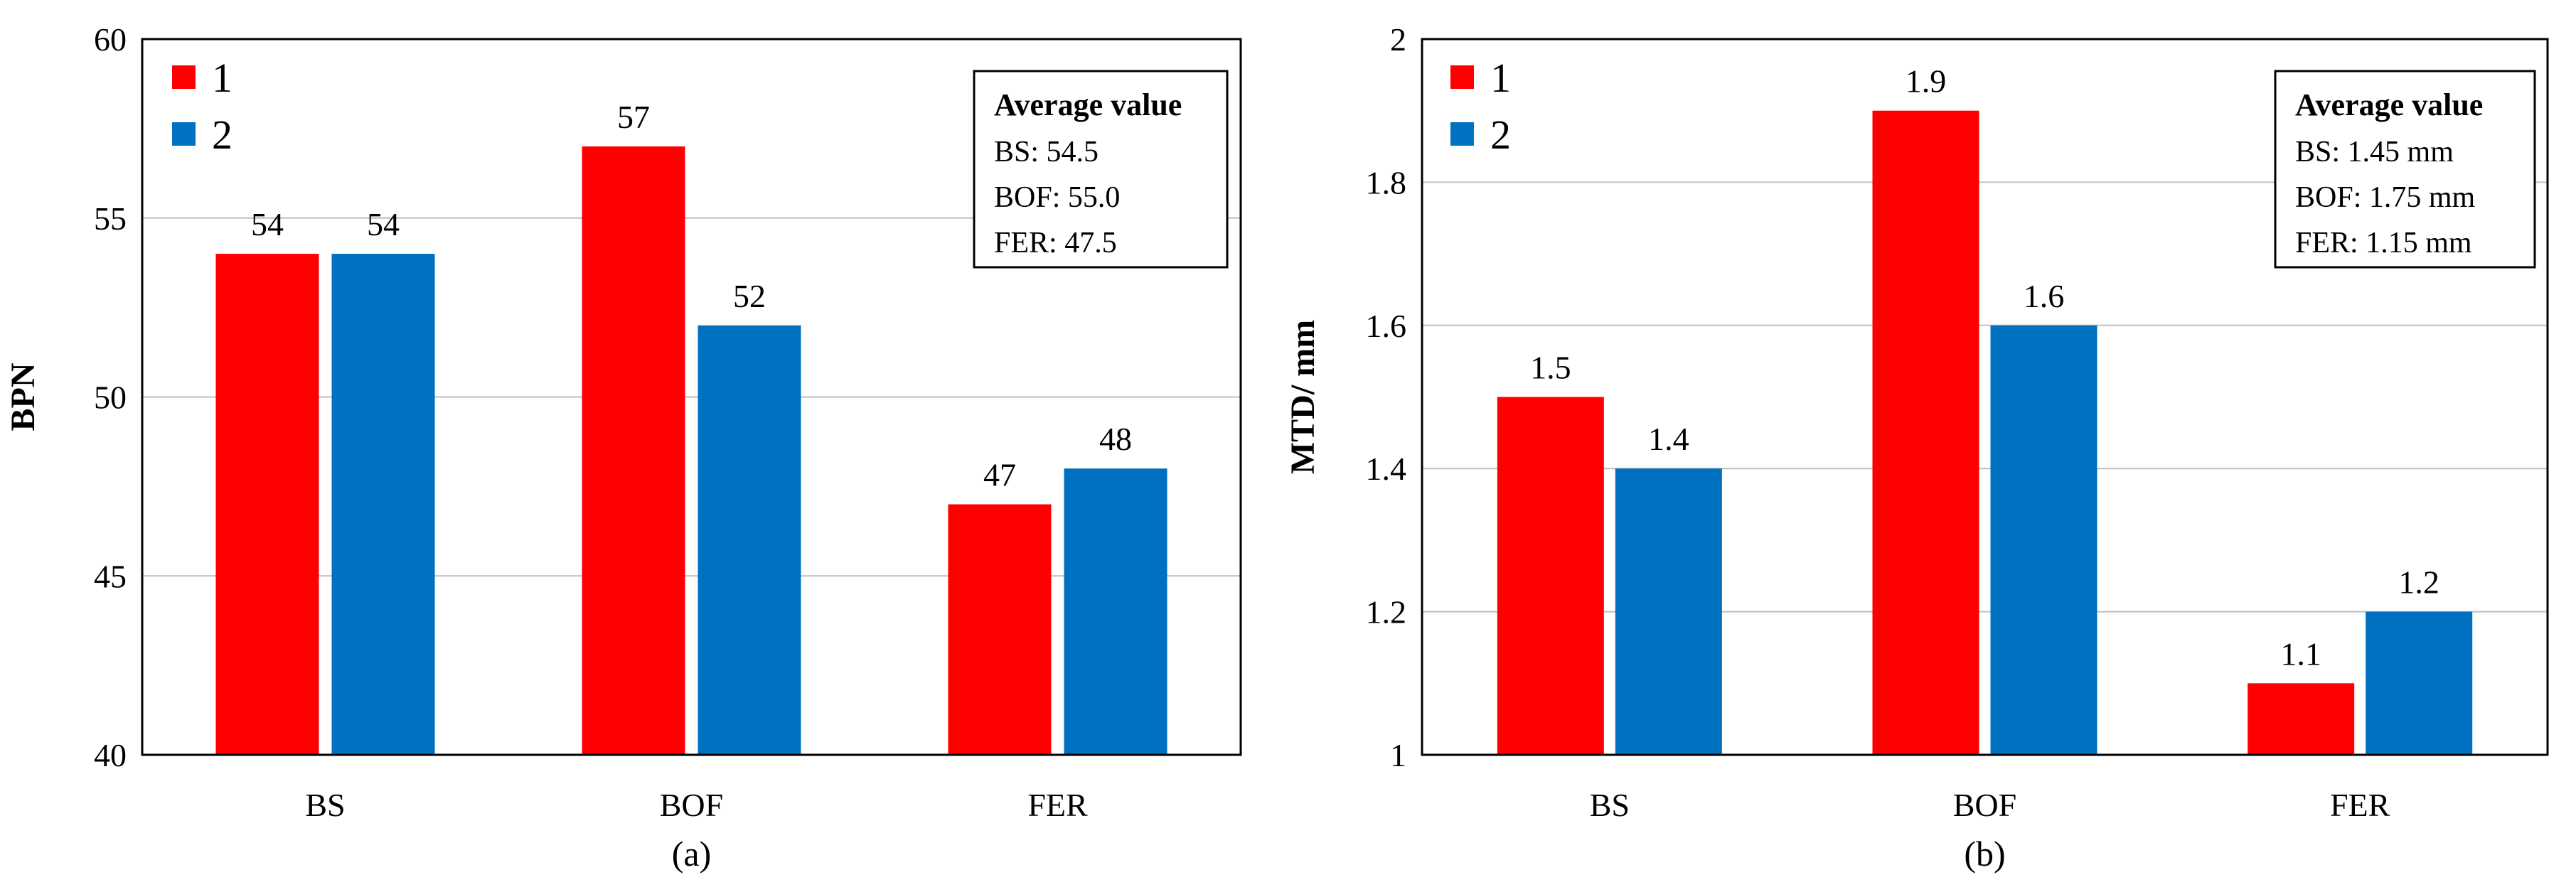 This screenshot has width=2576, height=892. I want to click on chart-a-ytick-label: 45, so click(110, 576).